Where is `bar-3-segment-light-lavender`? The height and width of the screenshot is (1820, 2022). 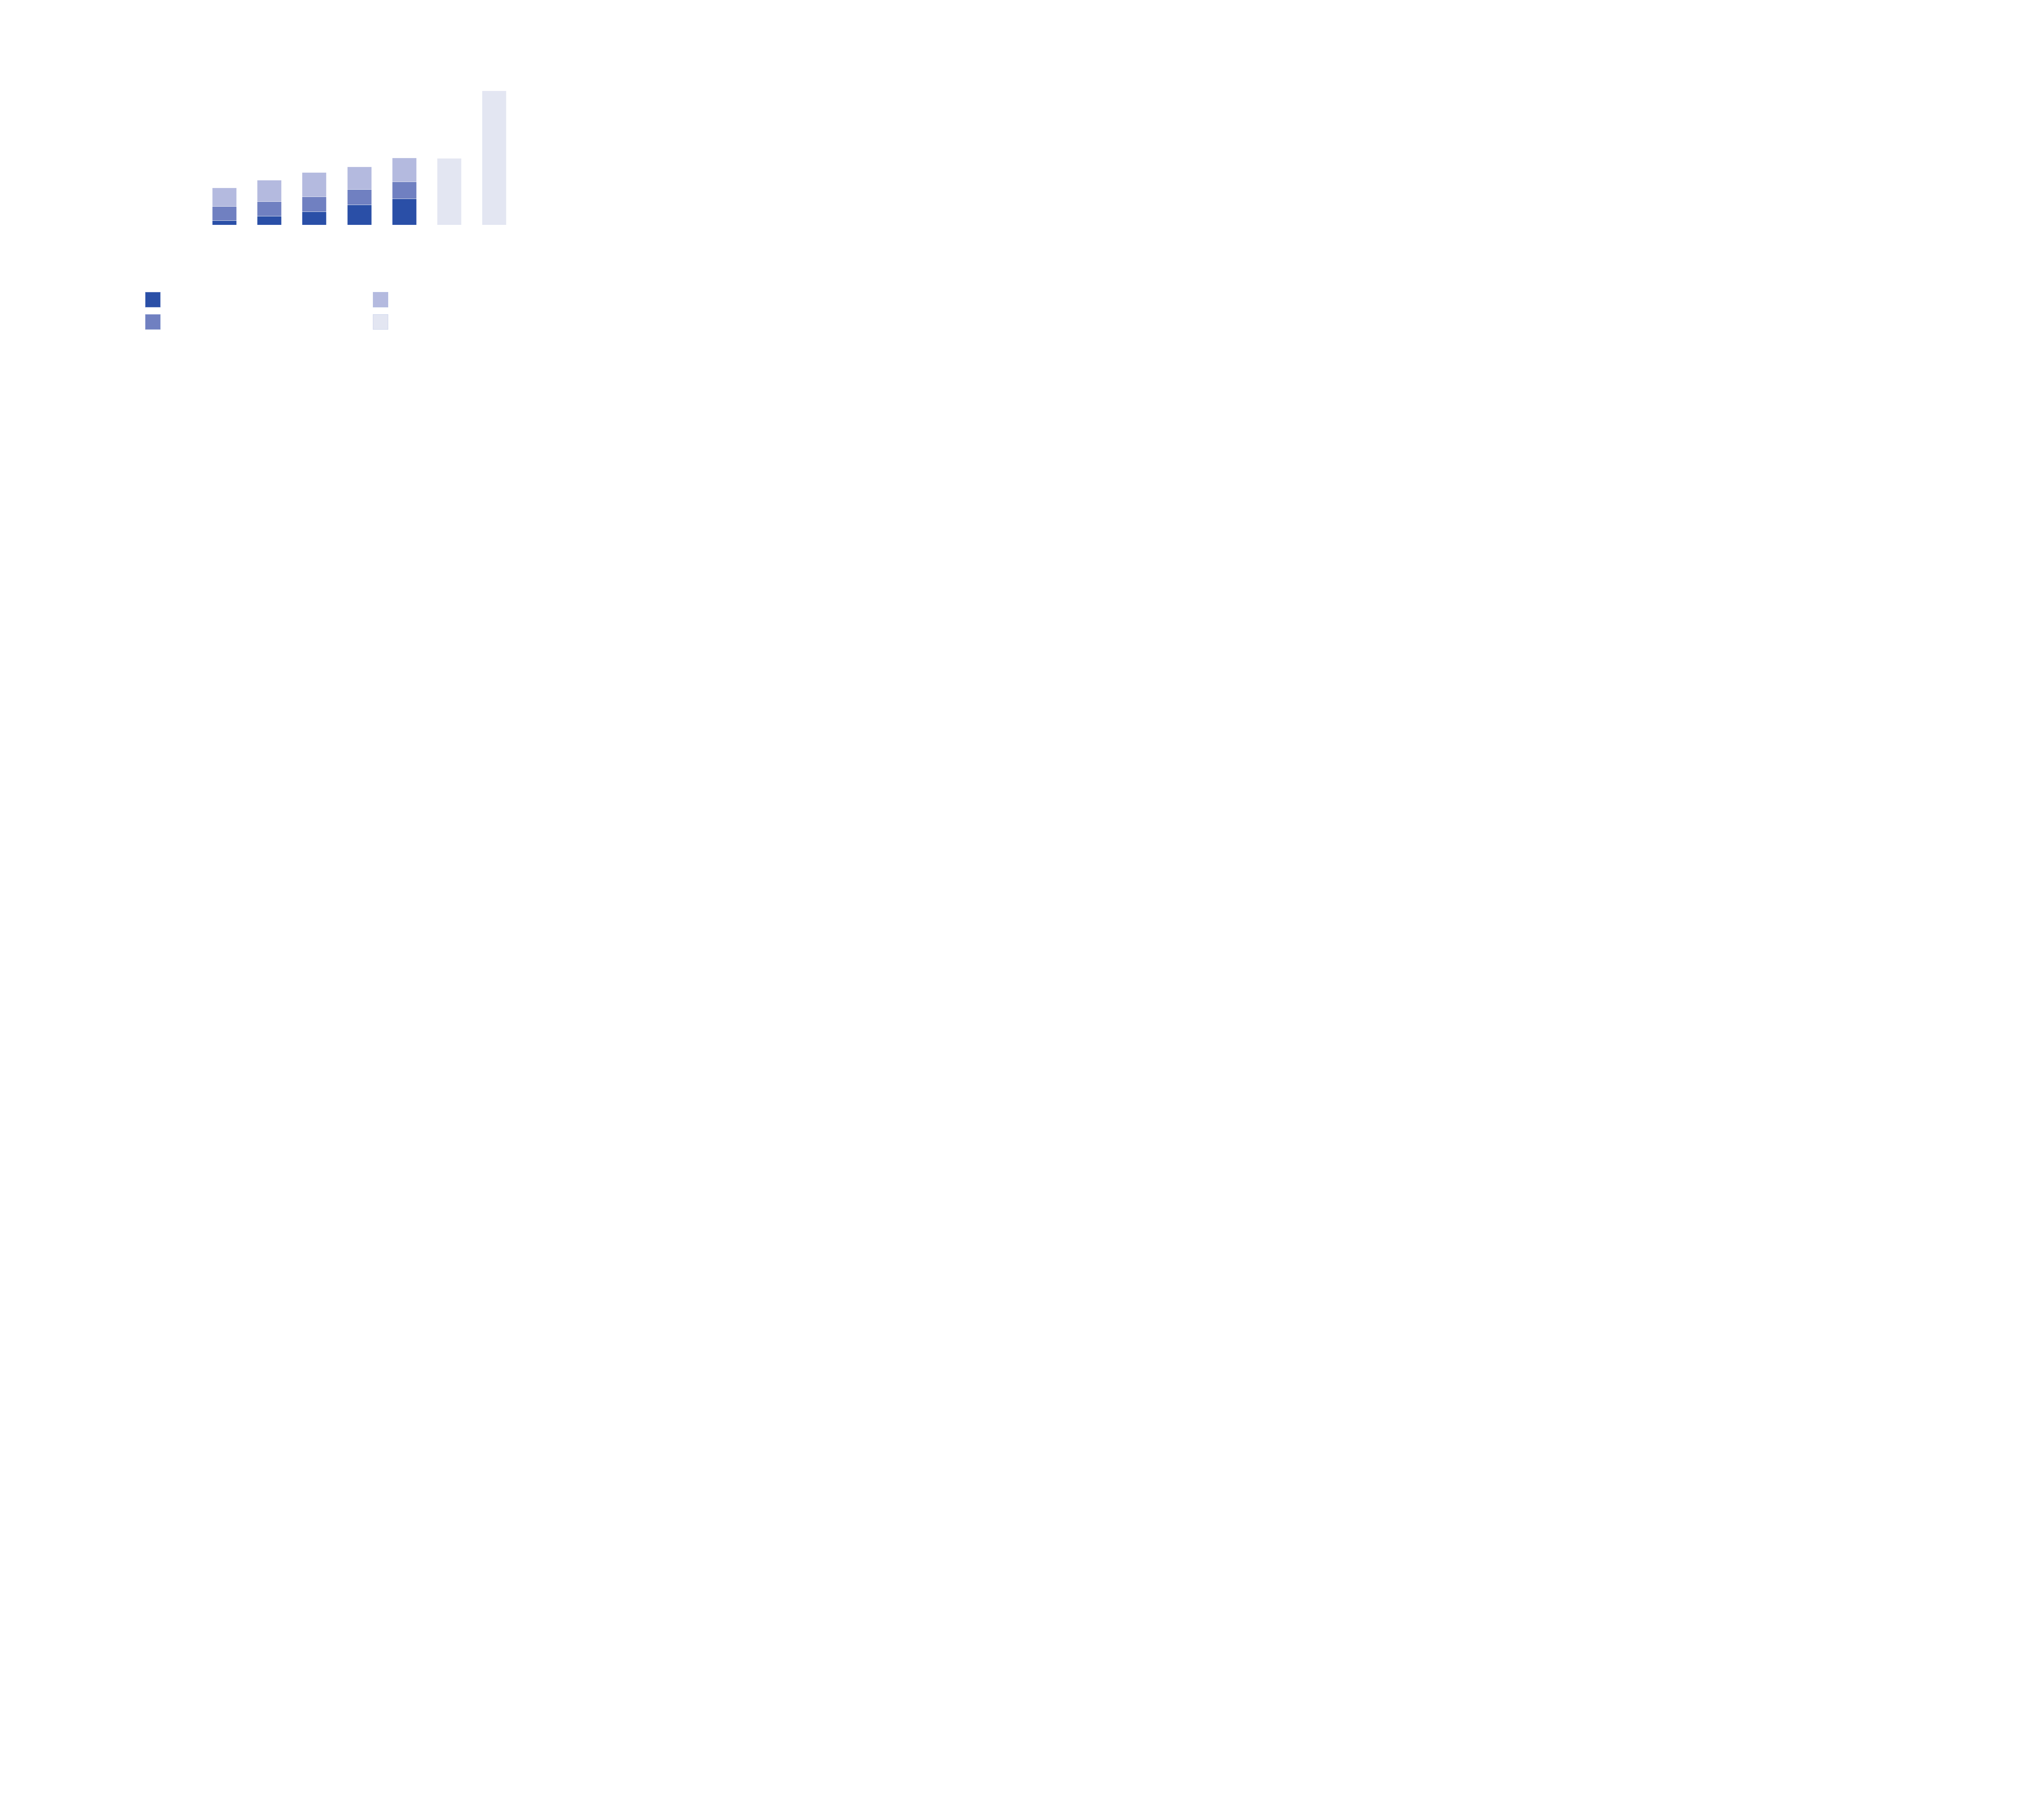
bar-3-segment-light-lavender is located at coordinates (314, 184).